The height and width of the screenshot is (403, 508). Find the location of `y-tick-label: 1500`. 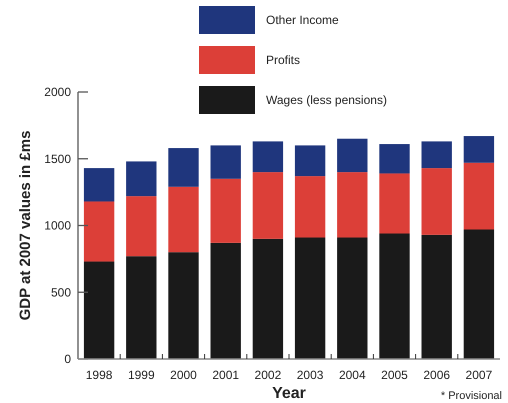

y-tick-label: 1500 is located at coordinates (58, 159).